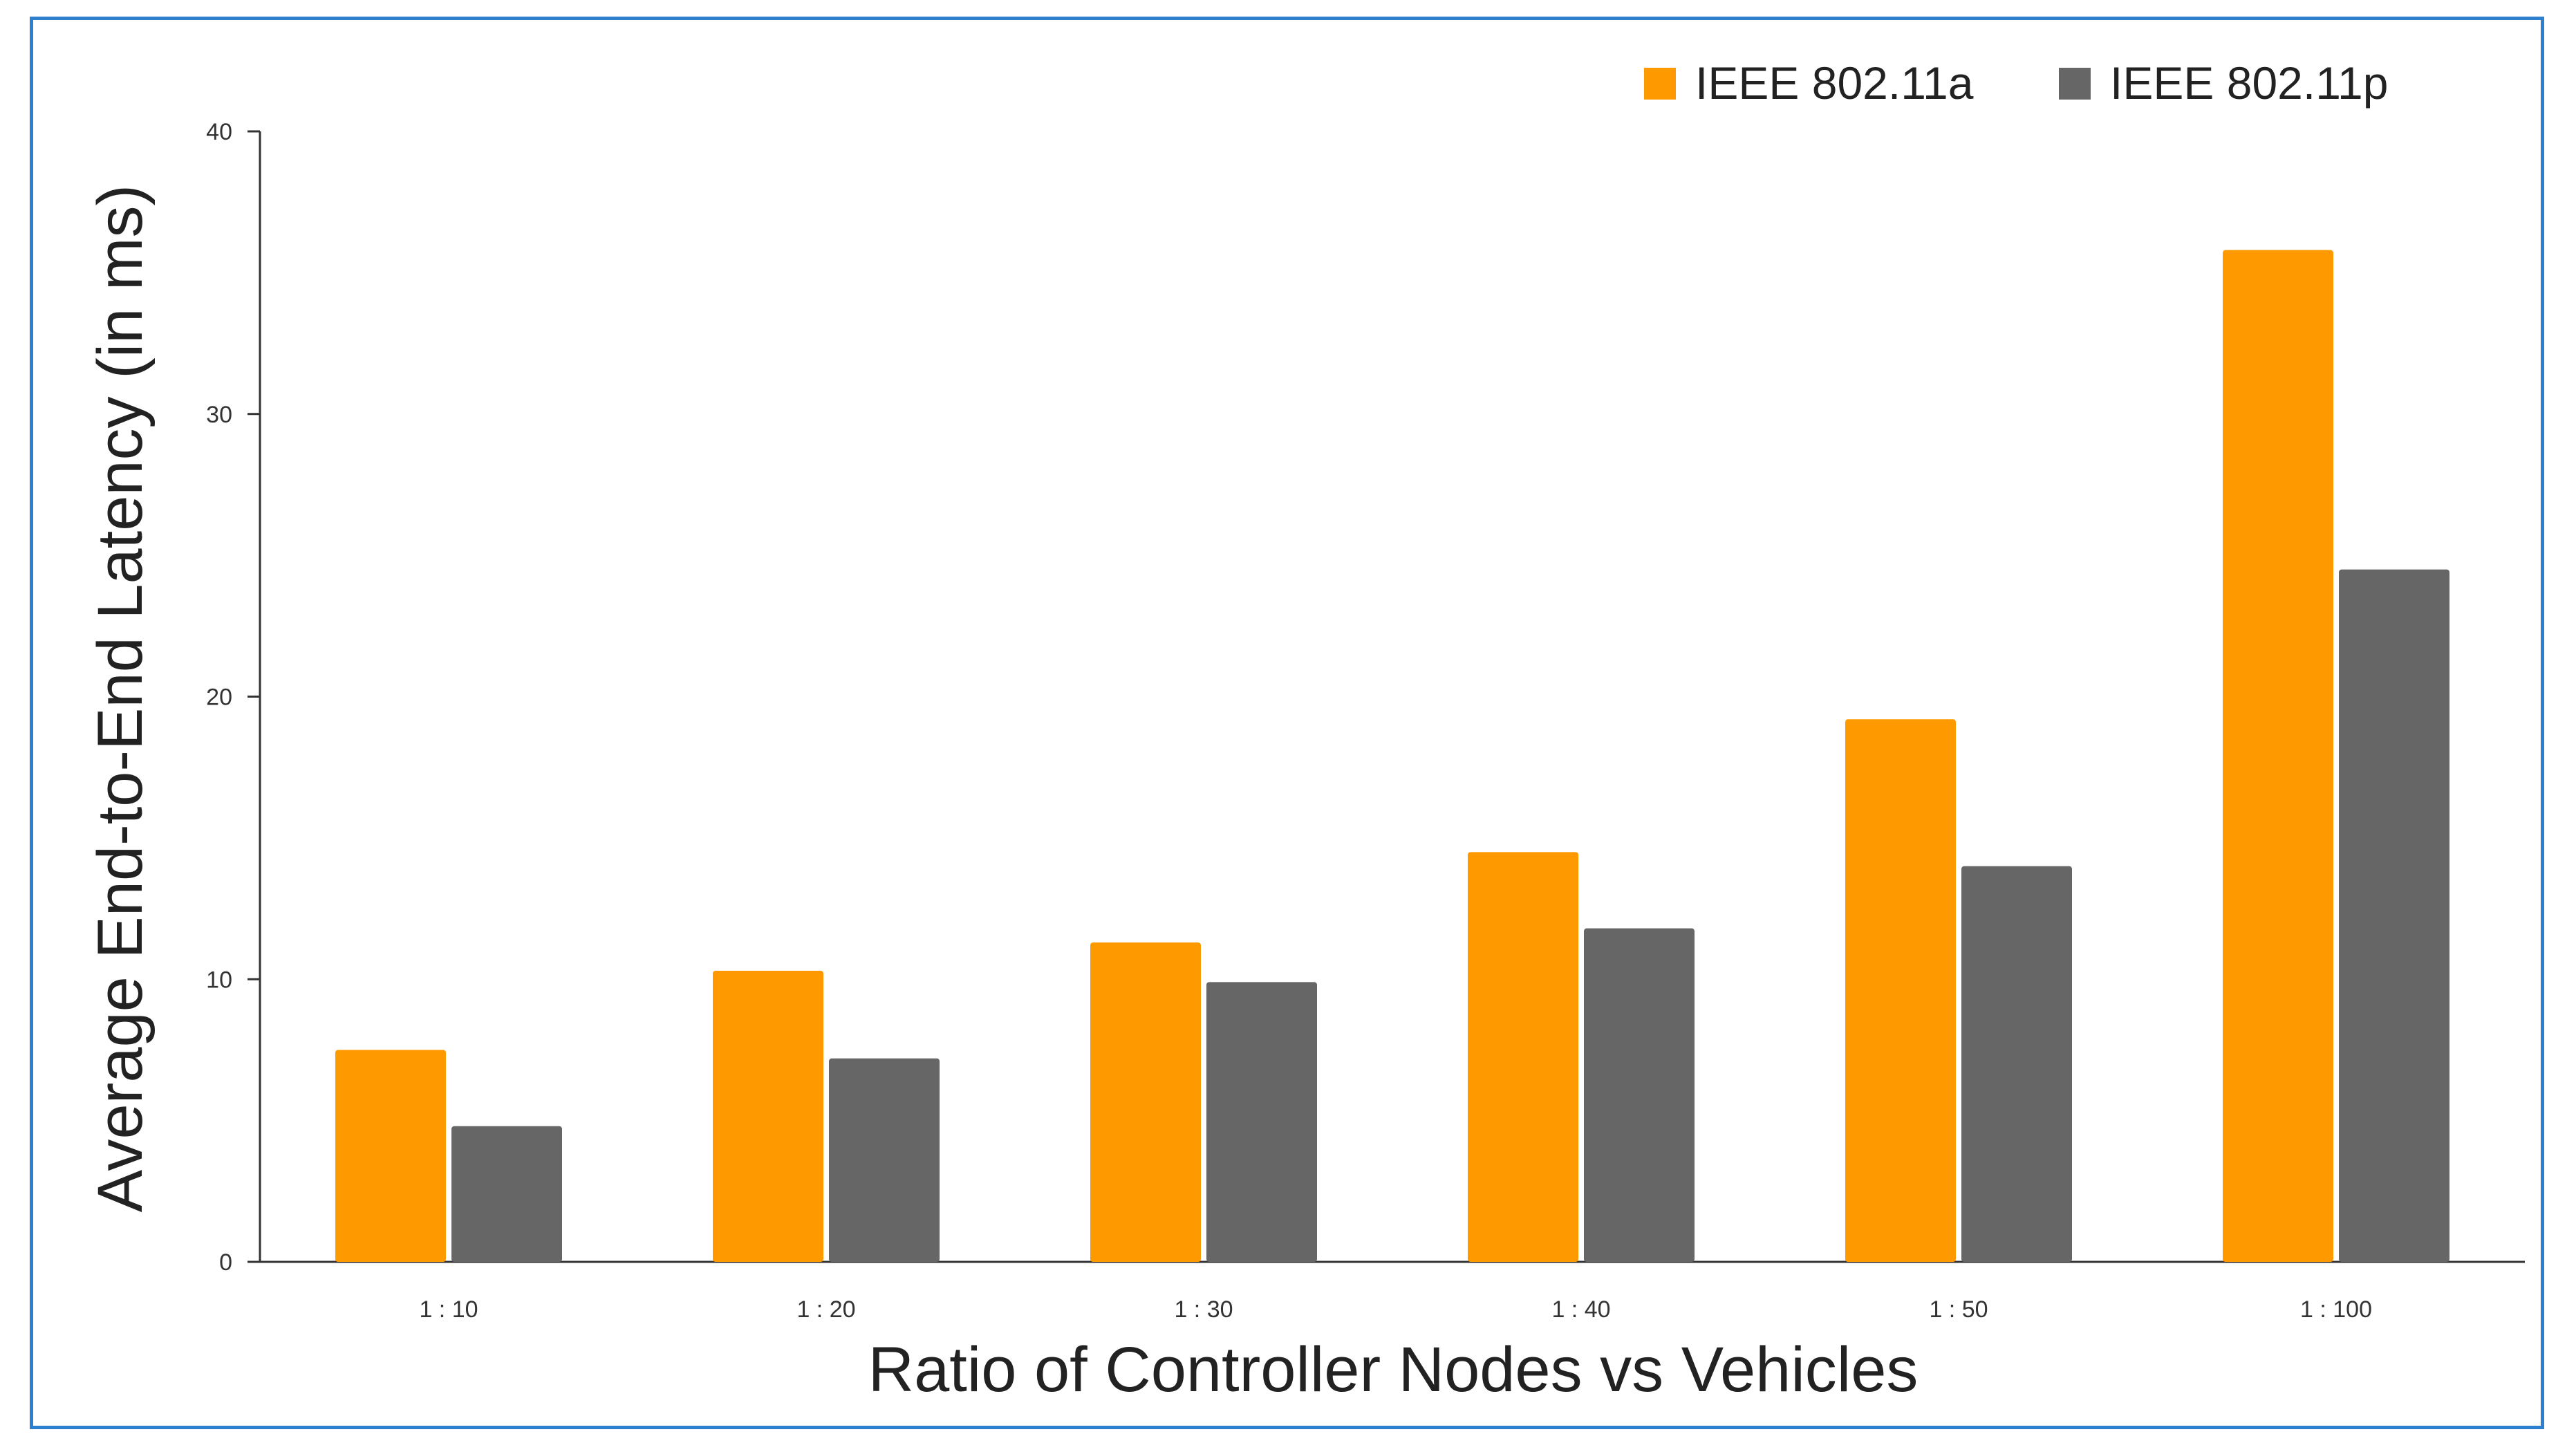 The width and height of the screenshot is (2576, 1452). I want to click on y-tick-label: 30, so click(219, 415).